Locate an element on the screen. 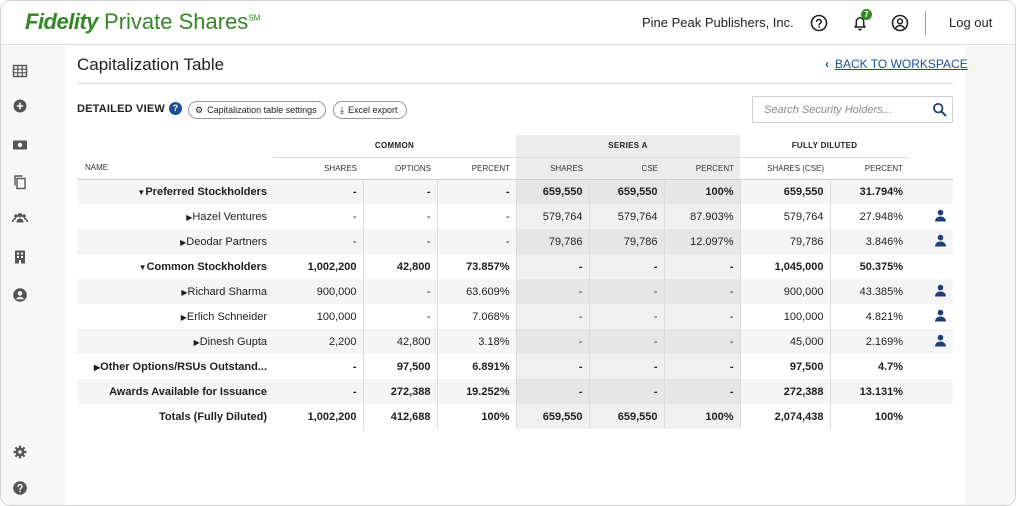  cell-common-percent: 19.252% is located at coordinates (476, 391).